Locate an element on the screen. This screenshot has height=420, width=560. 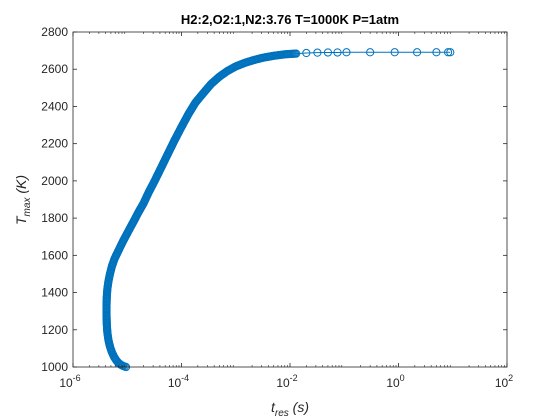
x-tick-label-exponent: 0 is located at coordinates (402, 378).